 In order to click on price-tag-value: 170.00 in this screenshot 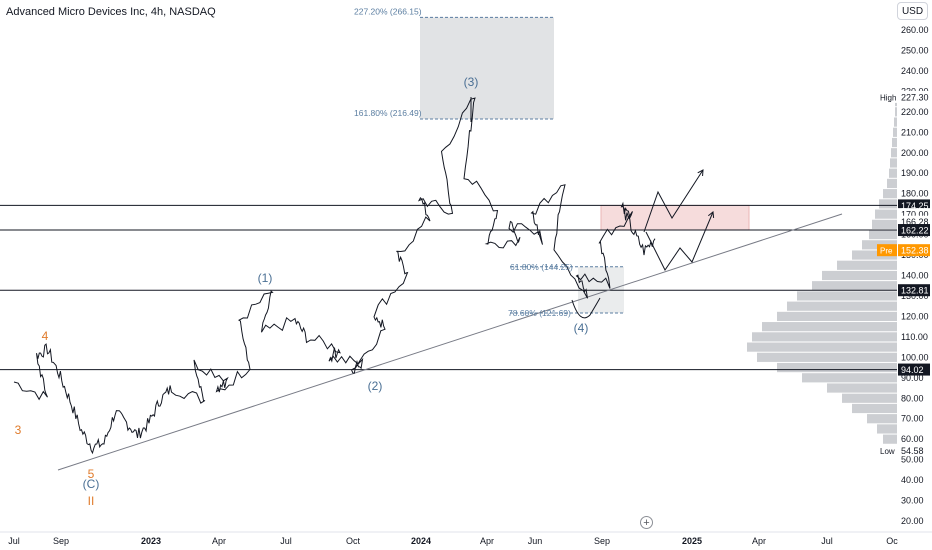, I will do `click(915, 215)`.